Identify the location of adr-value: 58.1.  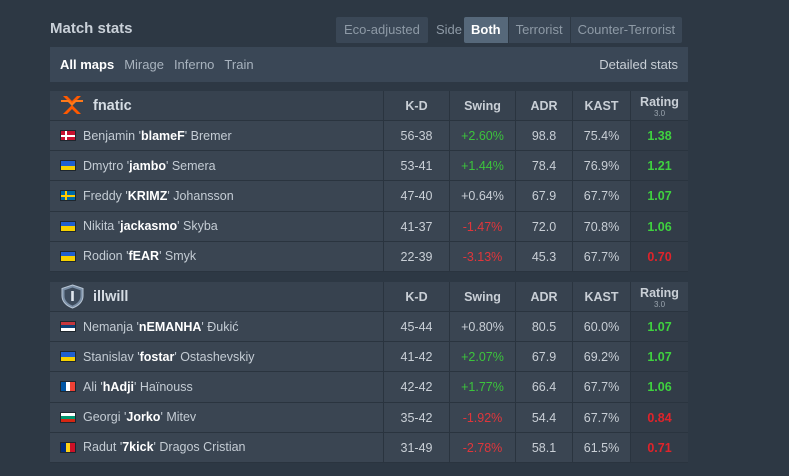
(543, 447).